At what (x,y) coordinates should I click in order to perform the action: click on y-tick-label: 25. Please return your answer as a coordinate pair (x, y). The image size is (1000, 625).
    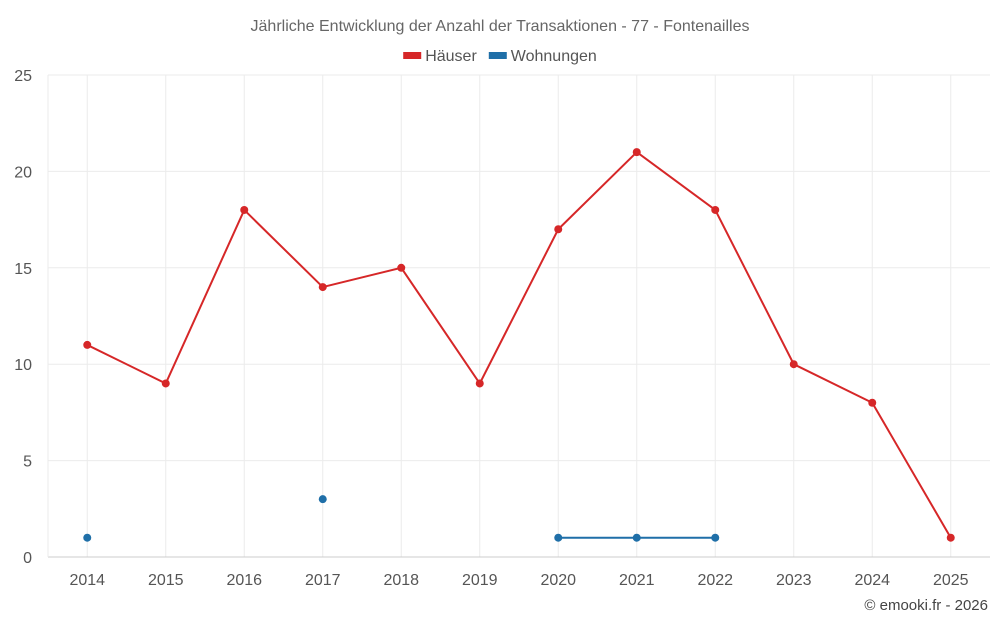
    Looking at the image, I should click on (23, 76).